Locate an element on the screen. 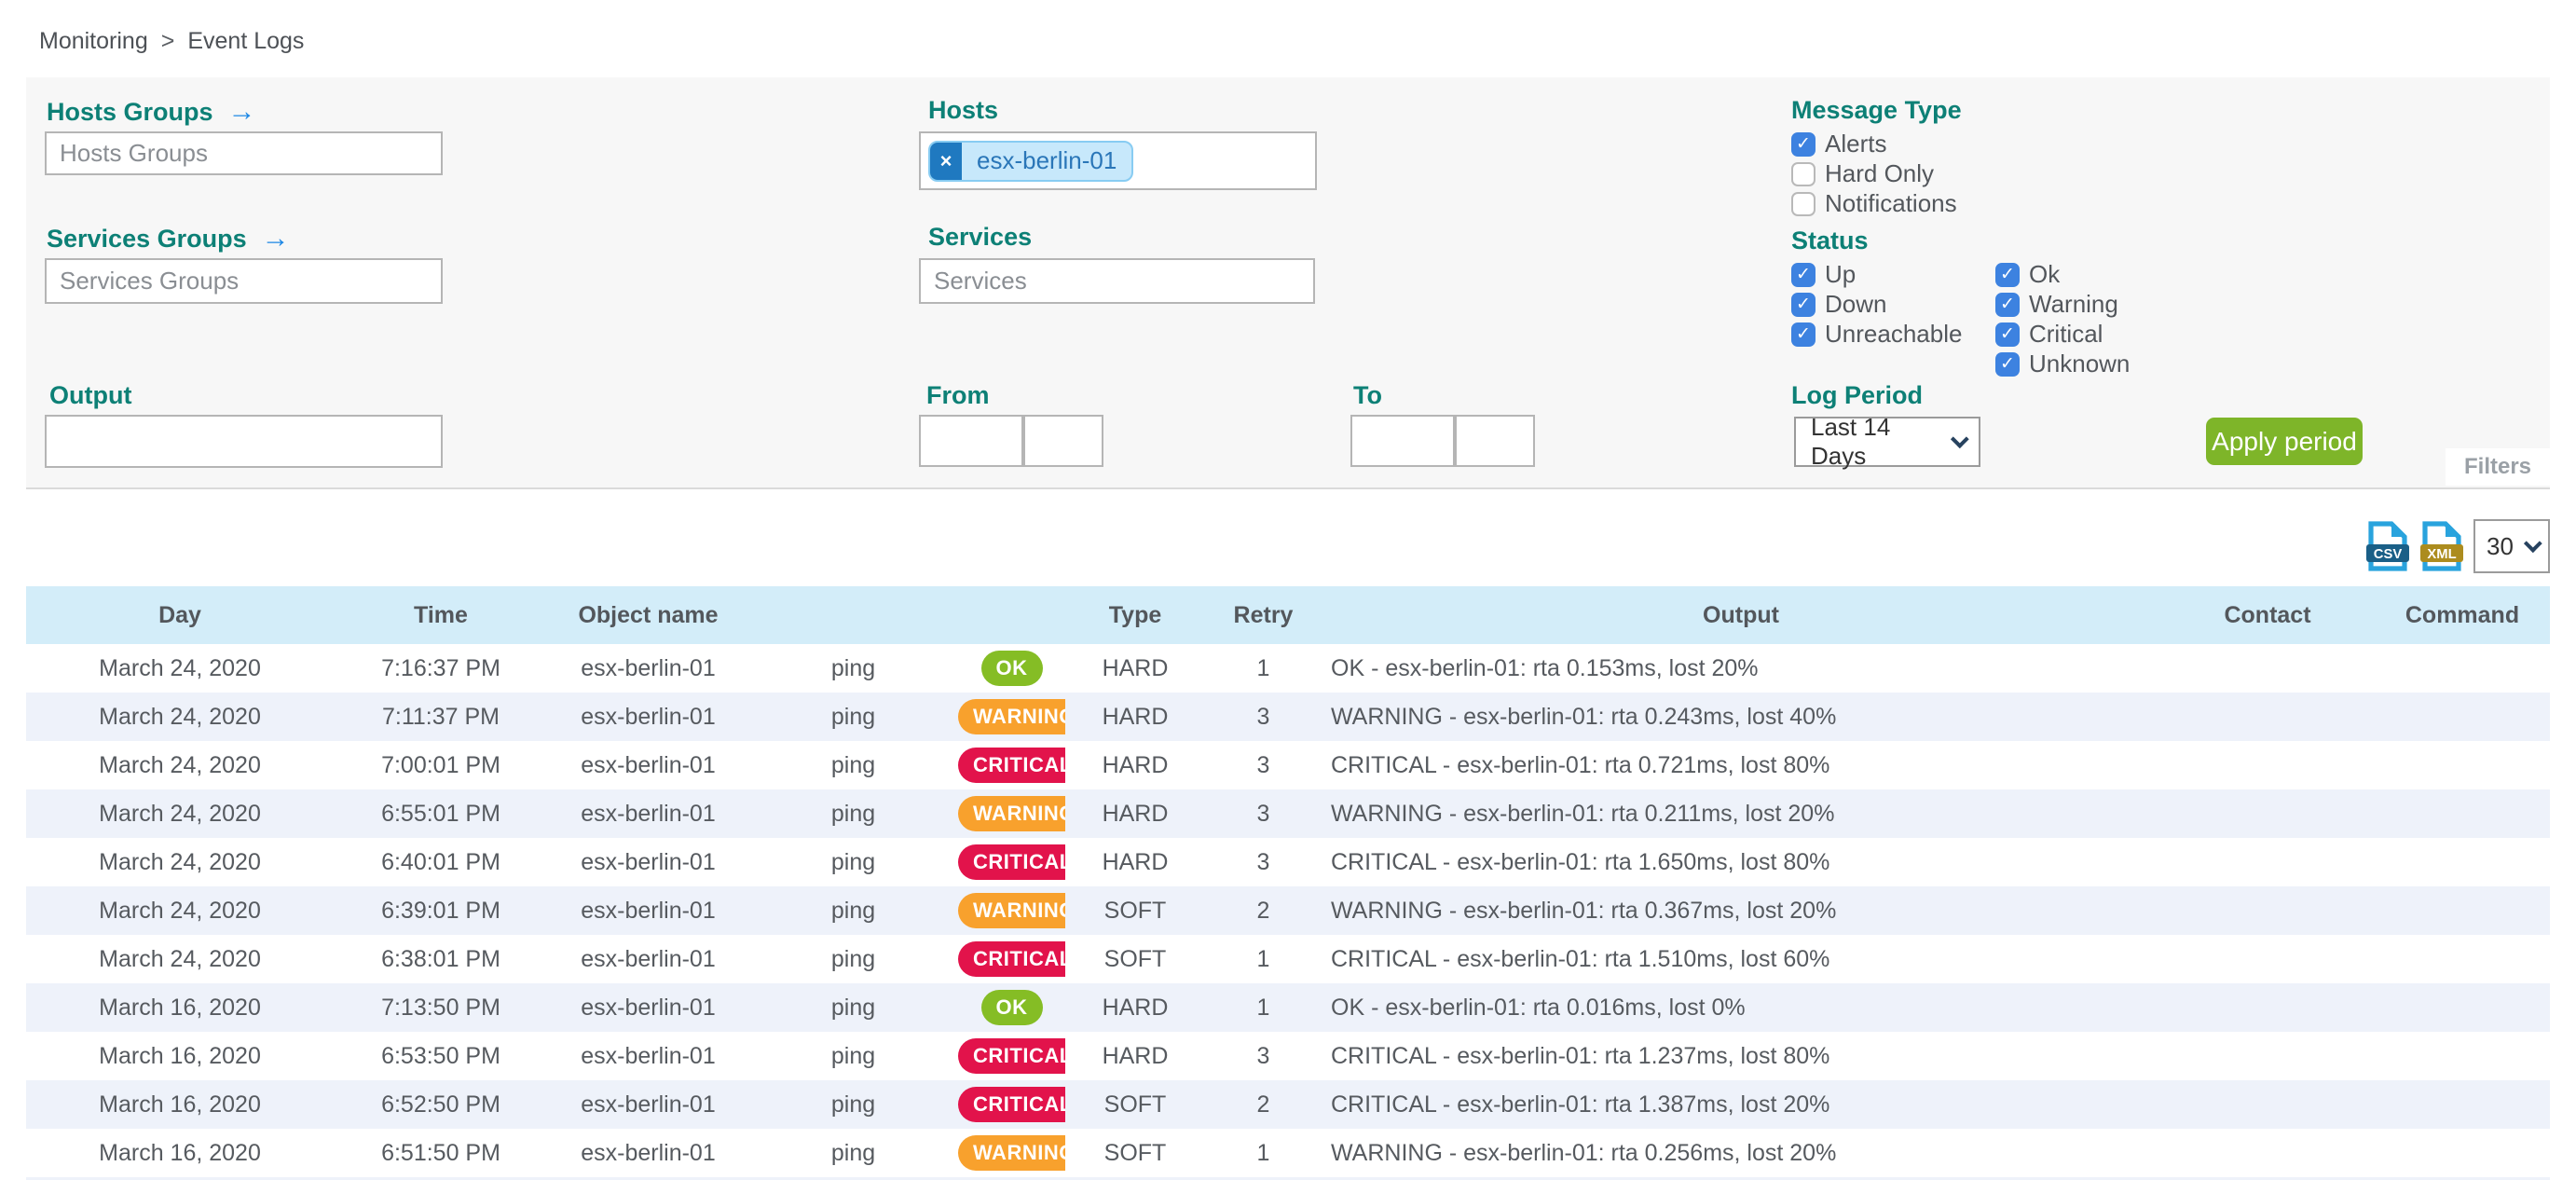  hosts-groups-arrow-icon: → is located at coordinates (241, 112).